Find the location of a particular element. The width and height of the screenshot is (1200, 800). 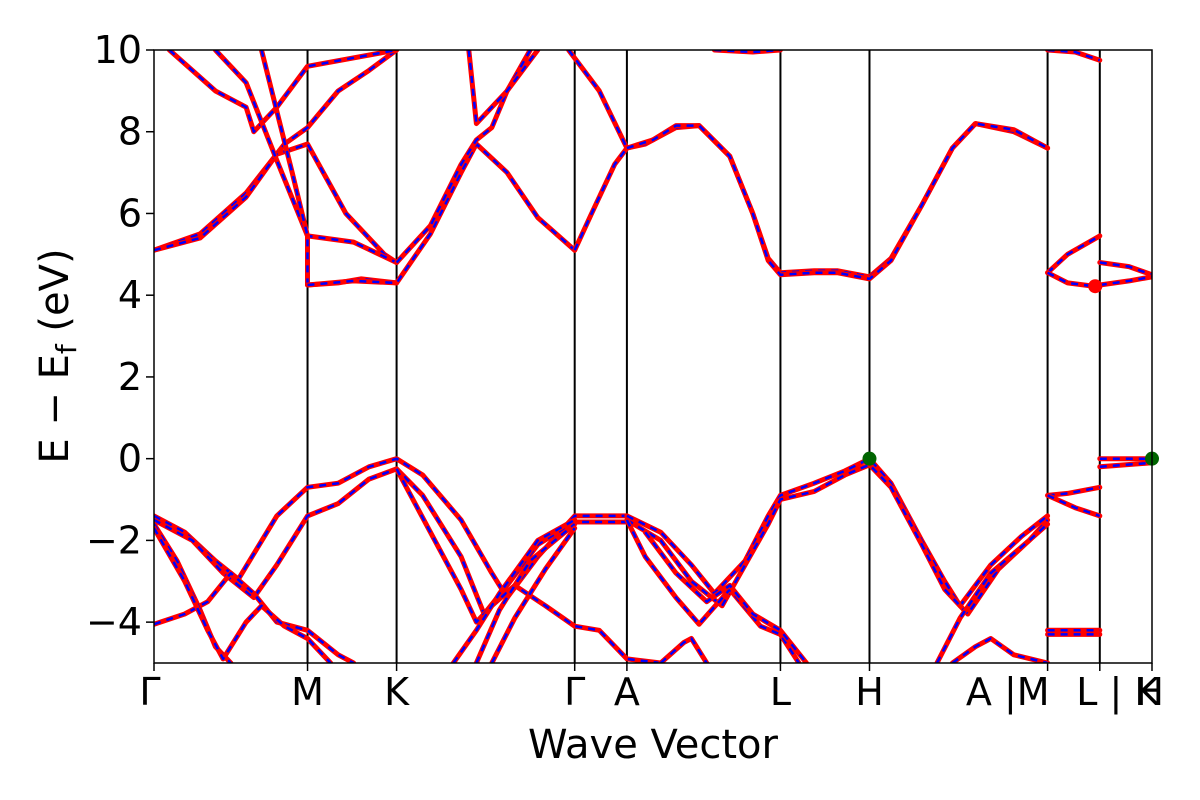

y-tick-label: −2 is located at coordinates (114, 540).